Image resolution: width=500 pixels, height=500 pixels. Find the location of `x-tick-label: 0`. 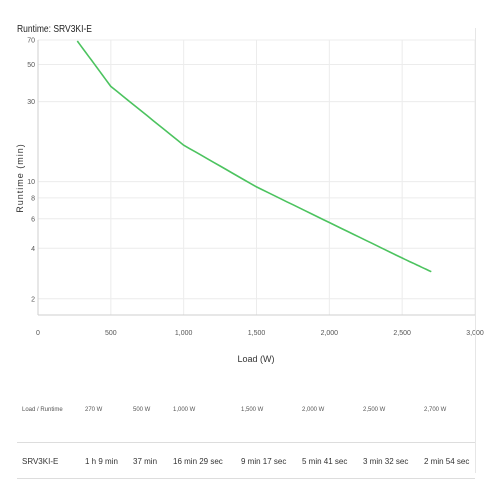

x-tick-label: 0 is located at coordinates (38, 333).